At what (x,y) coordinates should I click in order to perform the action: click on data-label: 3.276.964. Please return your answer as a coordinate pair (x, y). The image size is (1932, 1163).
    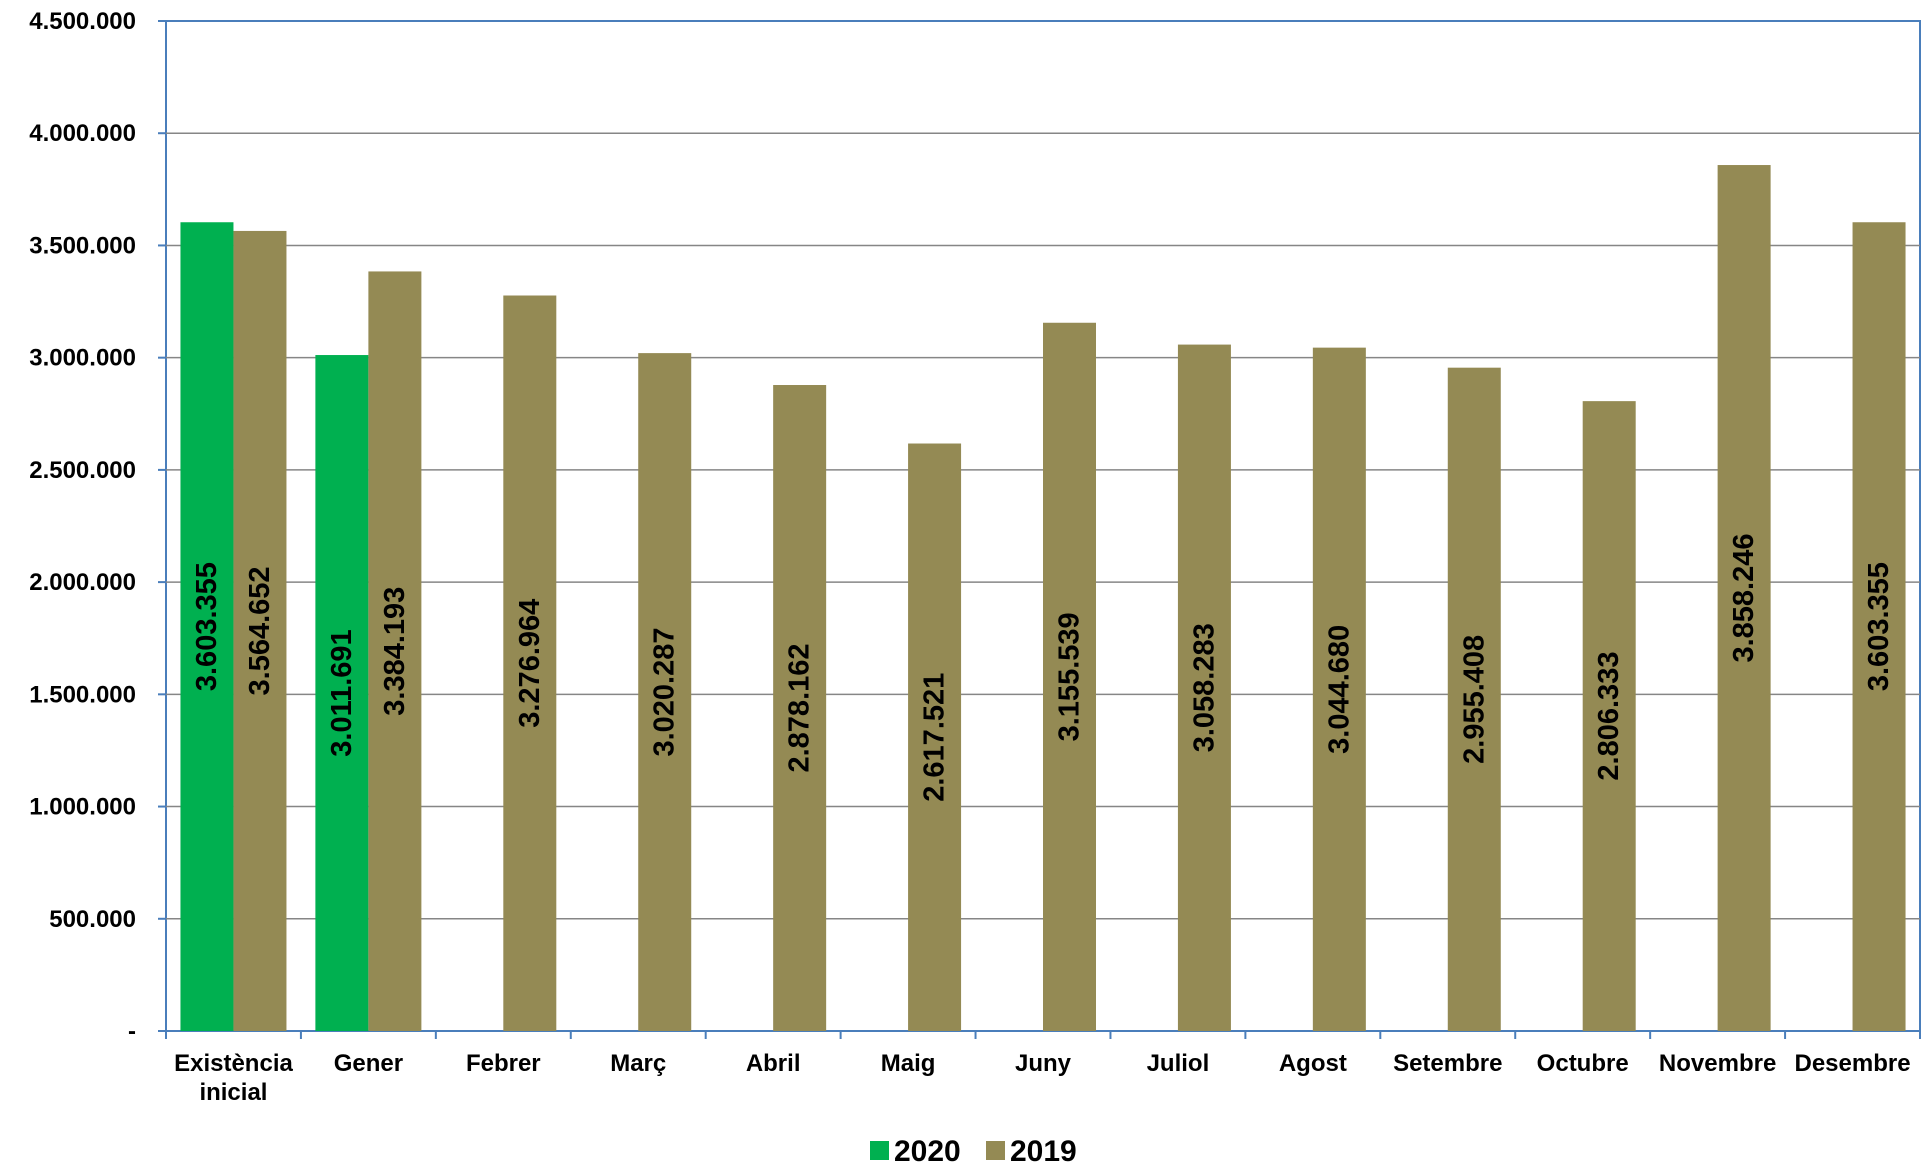
    Looking at the image, I should click on (530, 663).